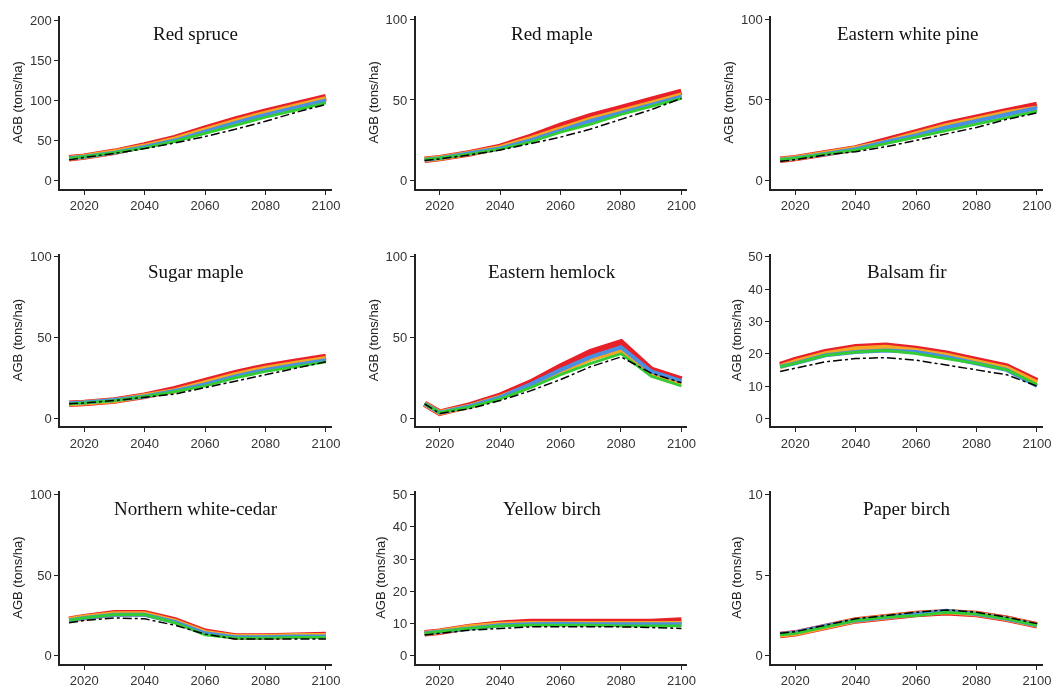  What do you see at coordinates (552, 271) in the screenshot?
I see `chart-title: Eastern hemlock` at bounding box center [552, 271].